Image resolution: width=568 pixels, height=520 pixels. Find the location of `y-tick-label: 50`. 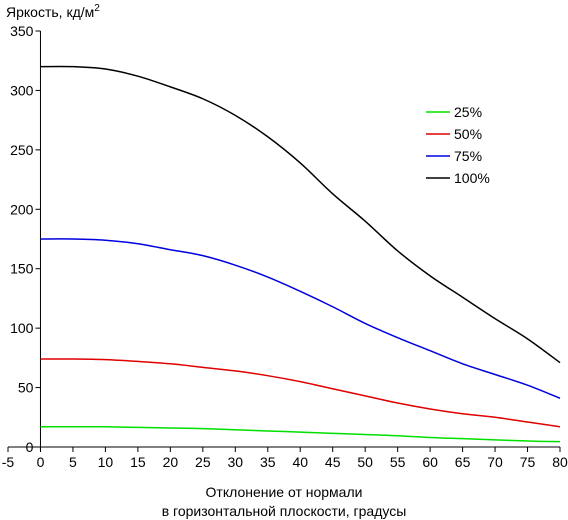

y-tick-label: 50 is located at coordinates (26, 388).